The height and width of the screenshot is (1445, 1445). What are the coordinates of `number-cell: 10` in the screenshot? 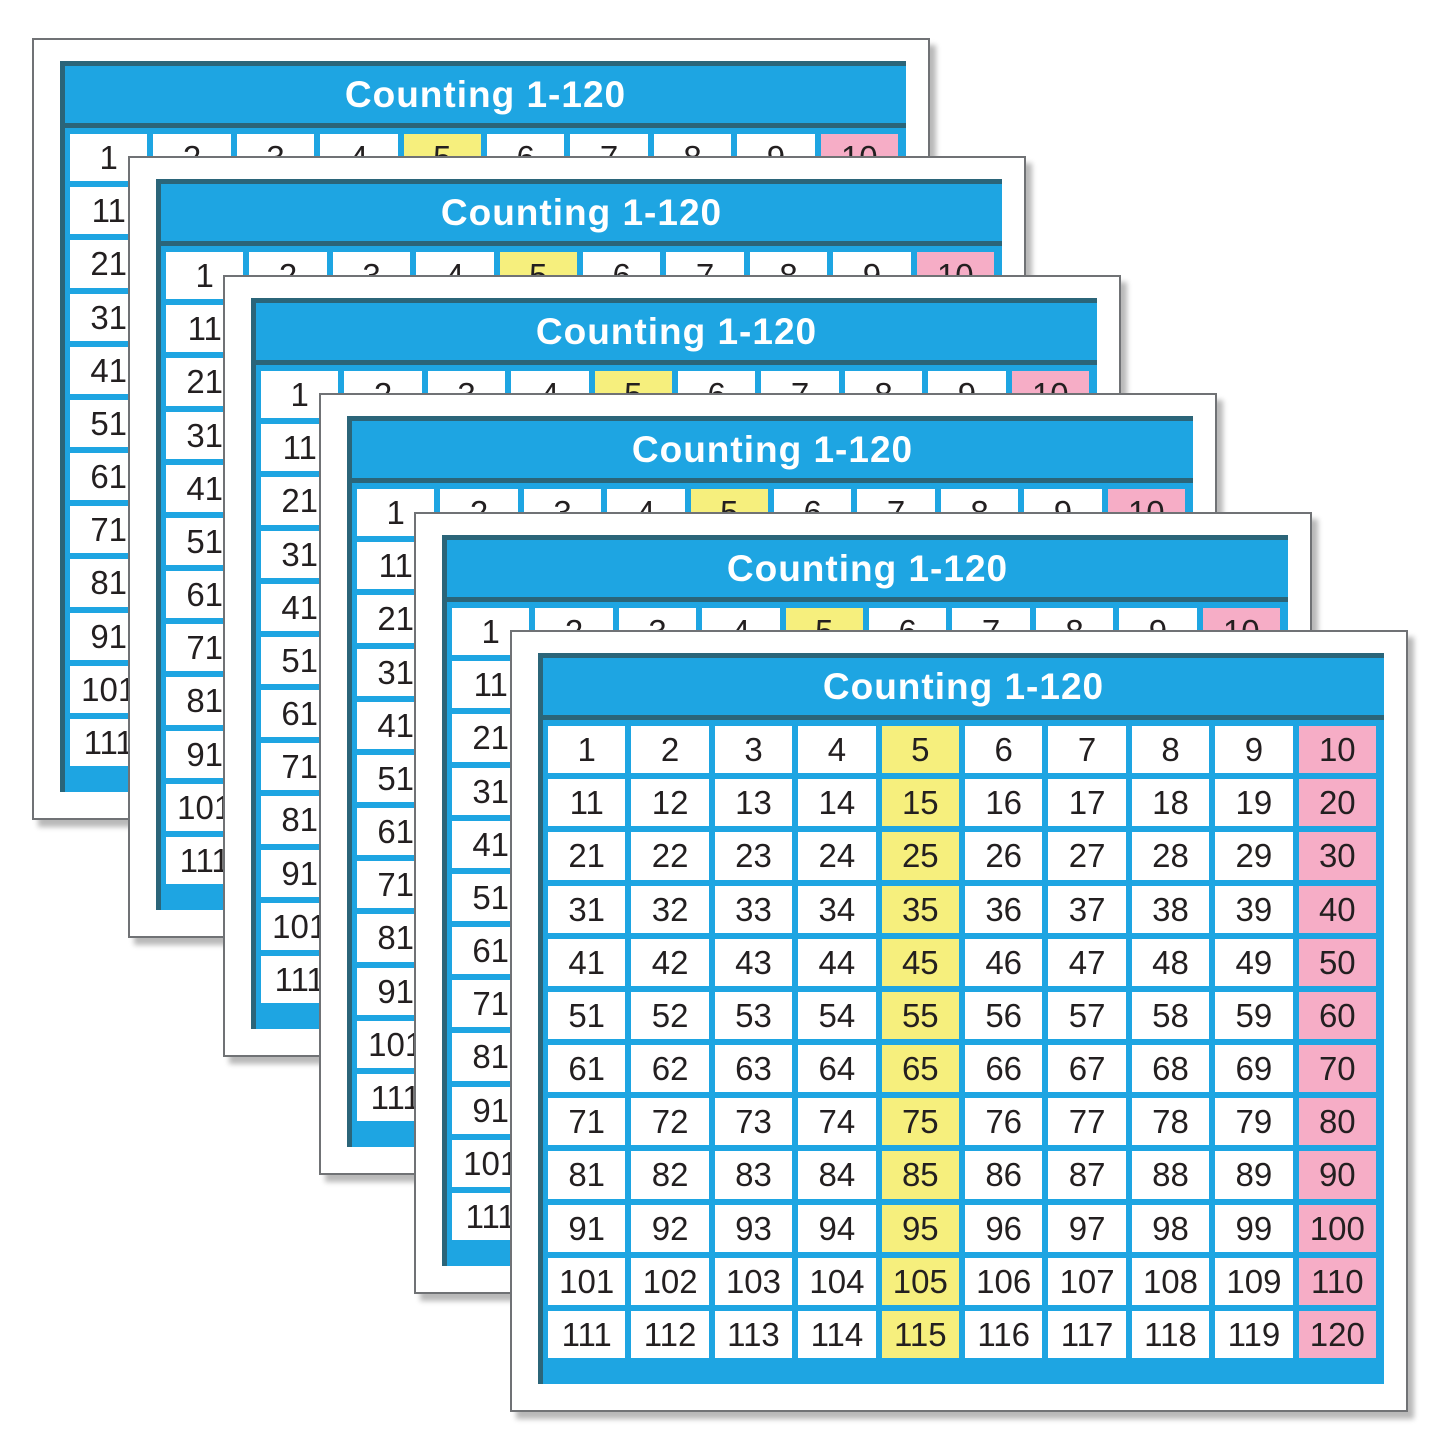 It's located at (1337, 750).